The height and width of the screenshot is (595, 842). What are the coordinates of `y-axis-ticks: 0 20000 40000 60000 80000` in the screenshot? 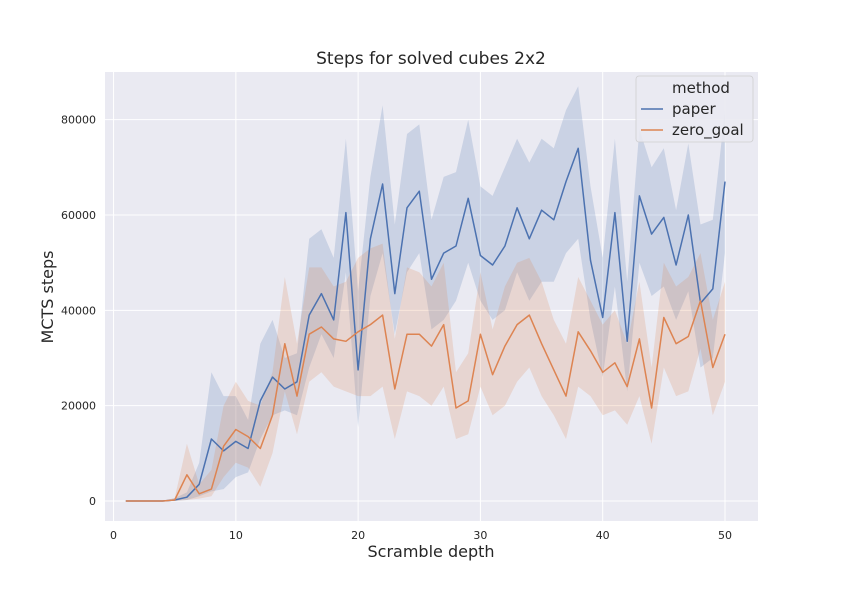 It's located at (78, 311).